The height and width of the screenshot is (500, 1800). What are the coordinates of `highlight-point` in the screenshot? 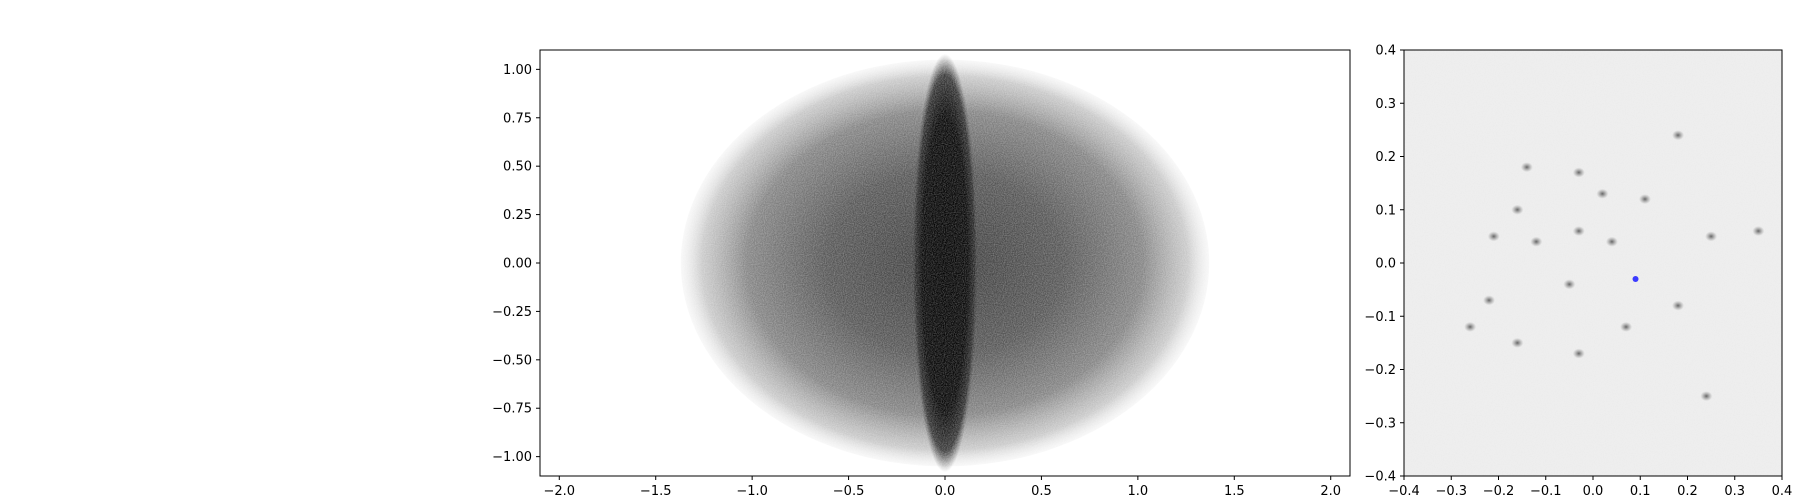 It's located at (1635, 278).